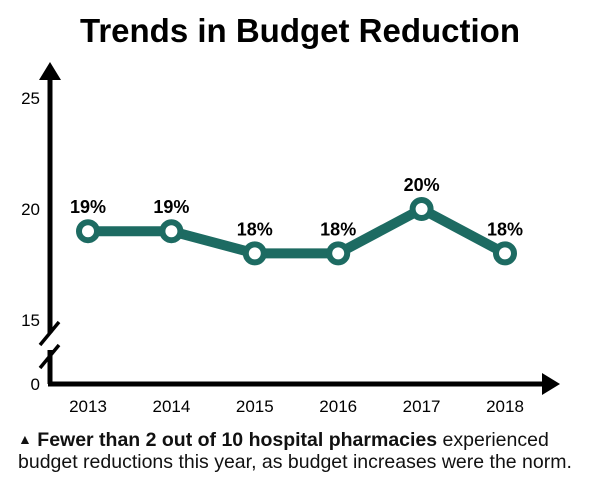  Describe the element at coordinates (422, 185) in the screenshot. I see `data-label: 20%` at that location.